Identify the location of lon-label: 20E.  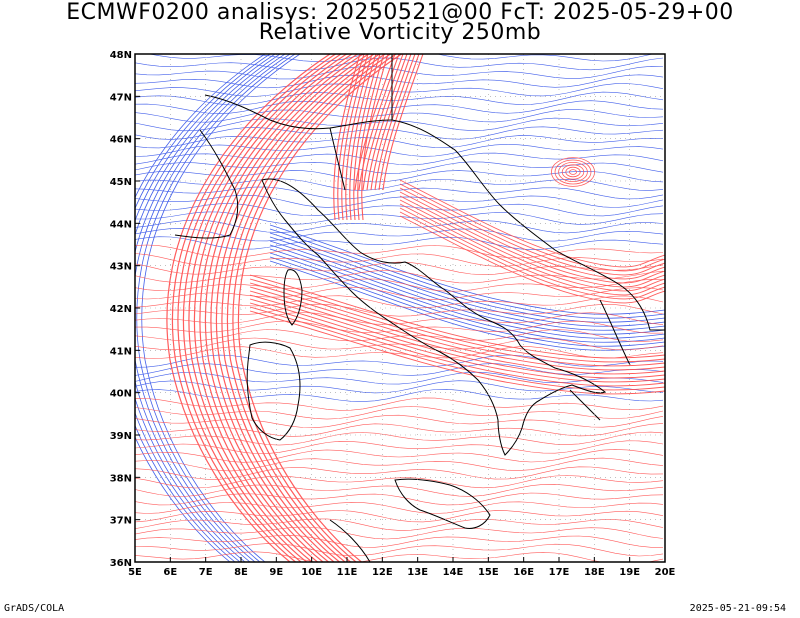
(665, 572).